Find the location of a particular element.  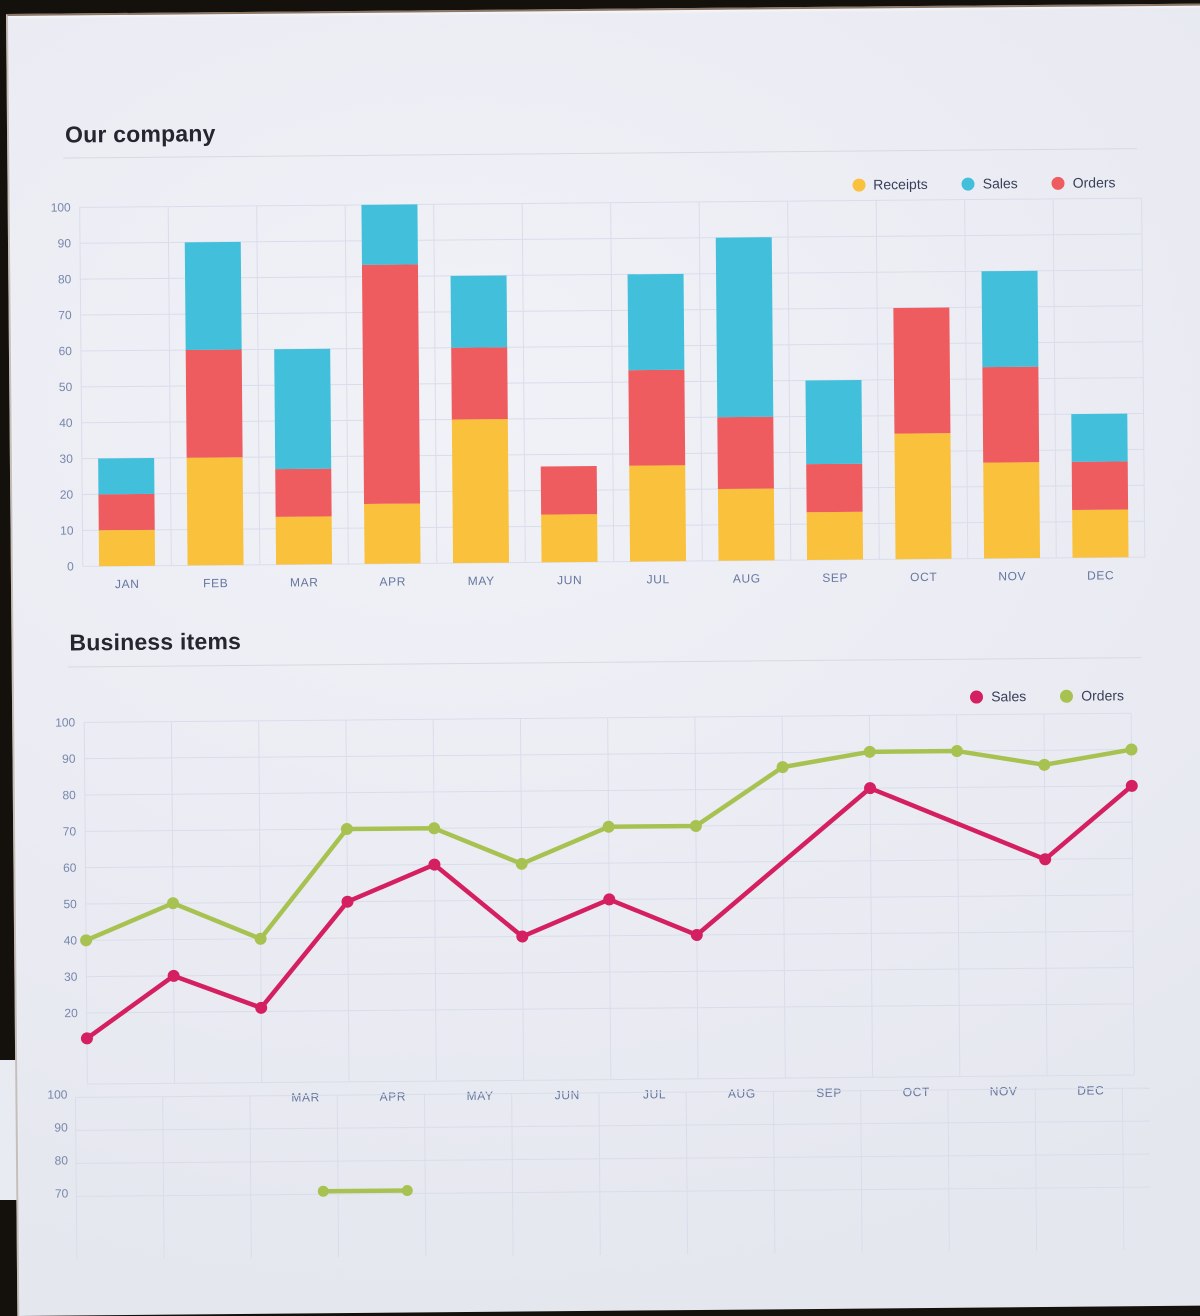

y-tick-label: 0 is located at coordinates (70, 566).